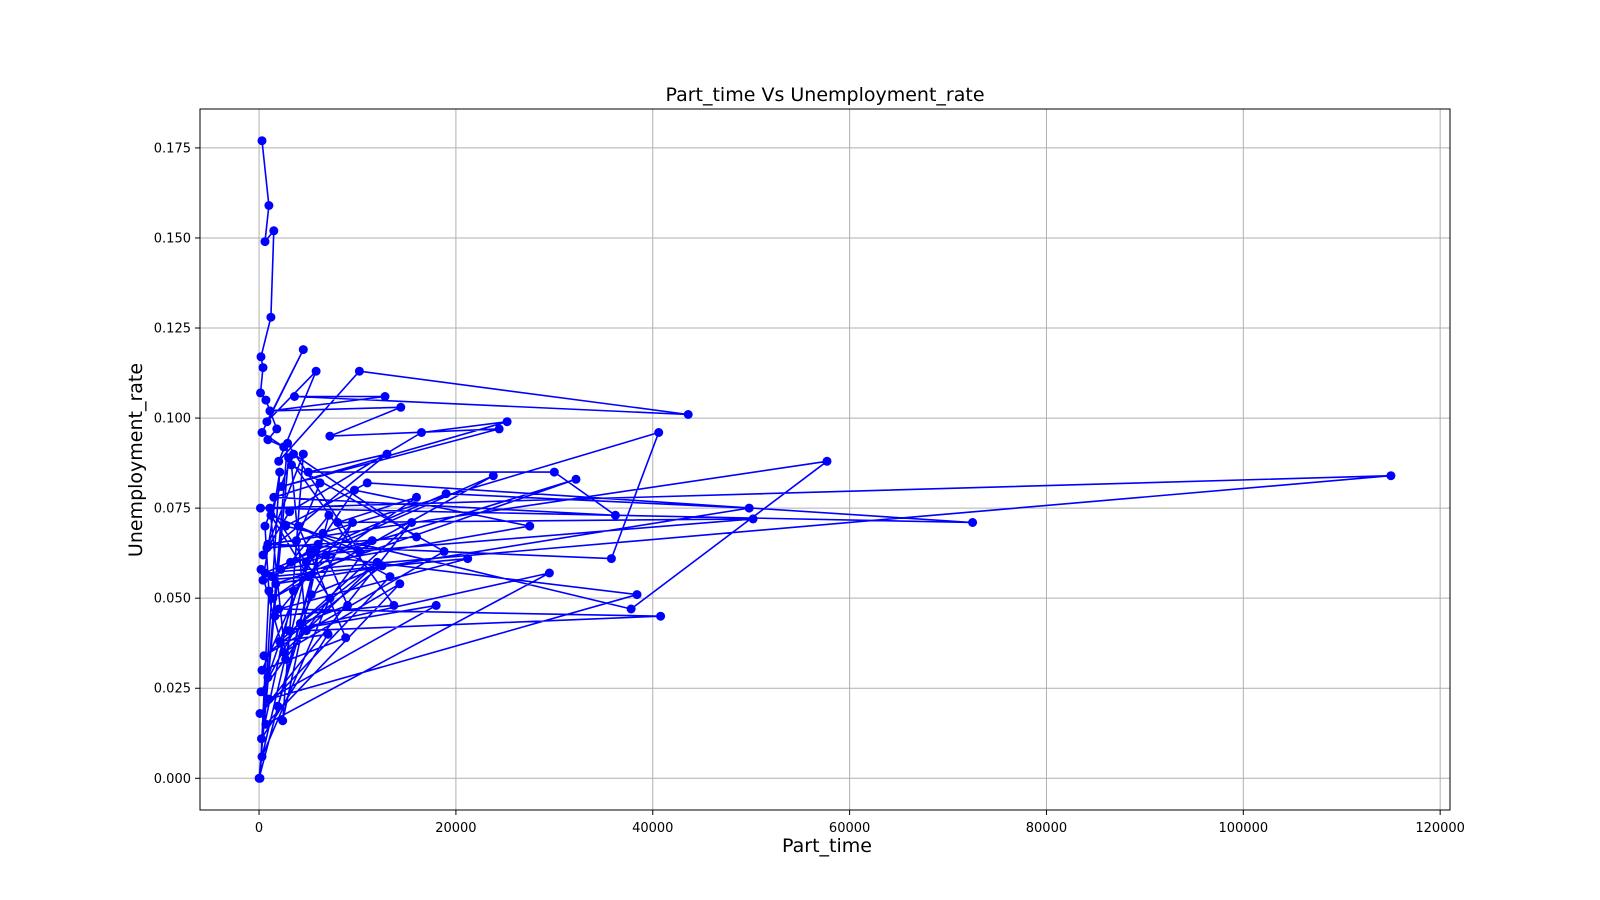 This screenshot has height=900, width=1600. Describe the element at coordinates (849, 828) in the screenshot. I see `x-tick-label: 60000` at that location.